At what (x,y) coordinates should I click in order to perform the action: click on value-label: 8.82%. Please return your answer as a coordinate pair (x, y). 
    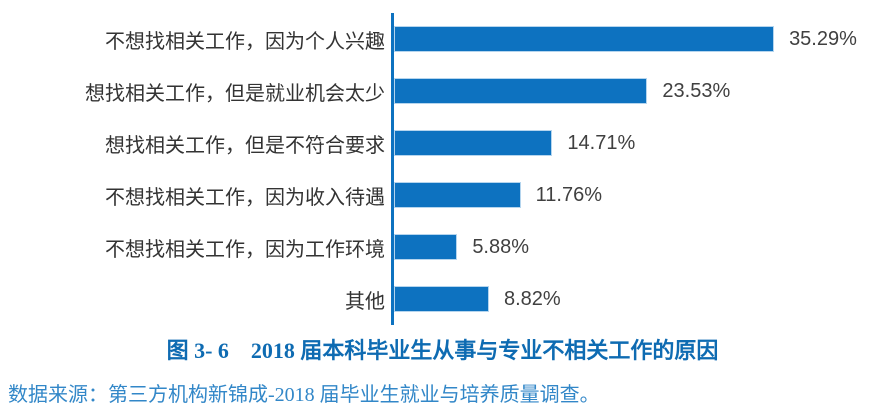
    Looking at the image, I should click on (532, 298).